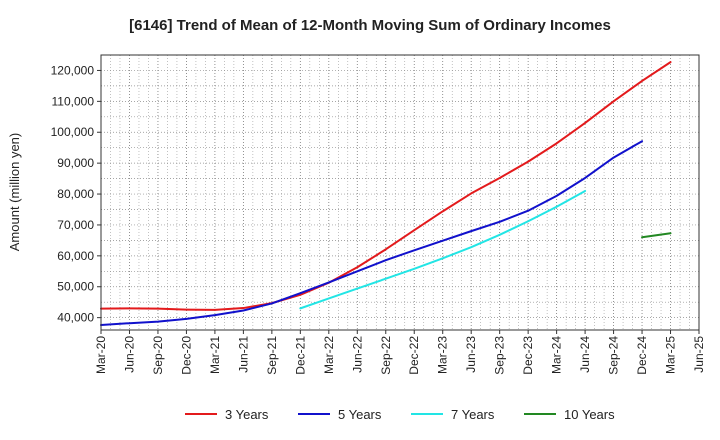 The width and height of the screenshot is (720, 440). Describe the element at coordinates (73, 132) in the screenshot. I see `y-tick-label: 100,000` at that location.